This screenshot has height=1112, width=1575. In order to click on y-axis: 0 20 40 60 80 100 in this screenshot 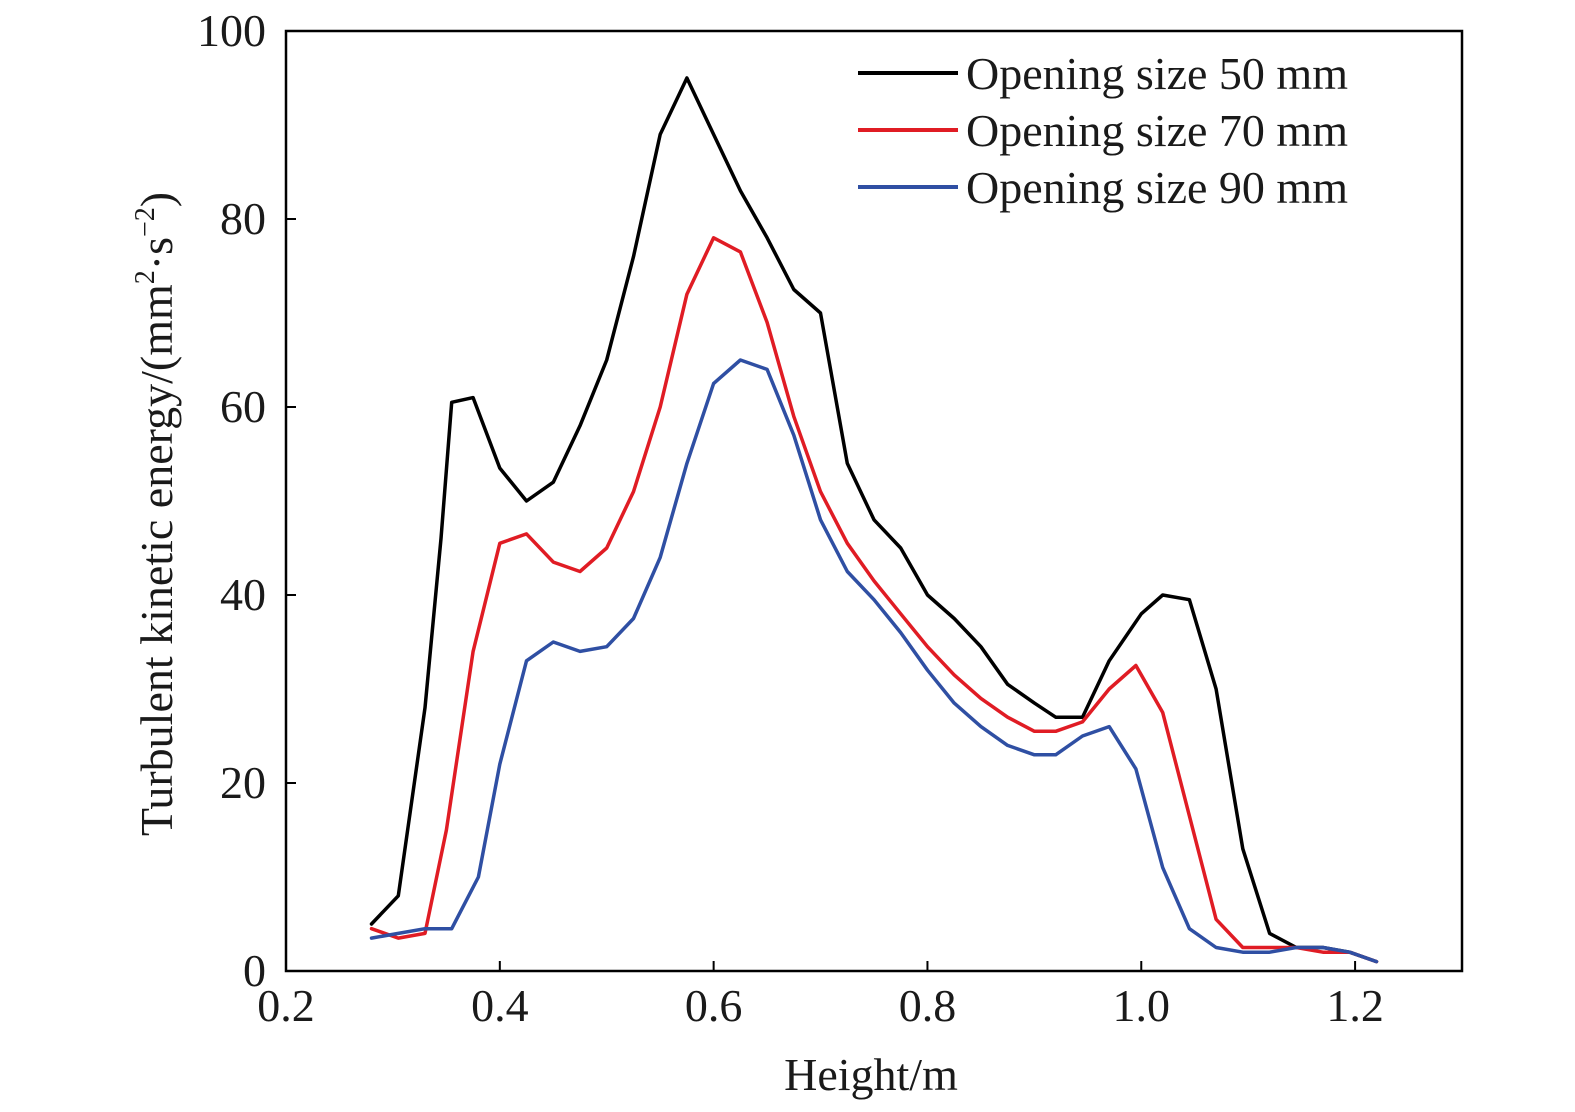, I will do `click(246, 500)`.